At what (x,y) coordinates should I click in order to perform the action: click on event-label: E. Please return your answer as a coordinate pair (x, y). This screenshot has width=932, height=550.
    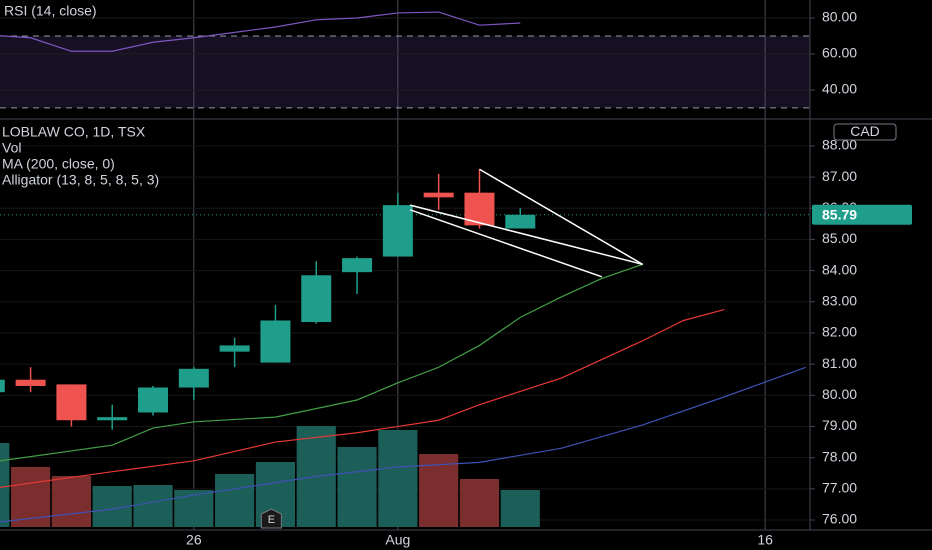
    Looking at the image, I should click on (271, 520).